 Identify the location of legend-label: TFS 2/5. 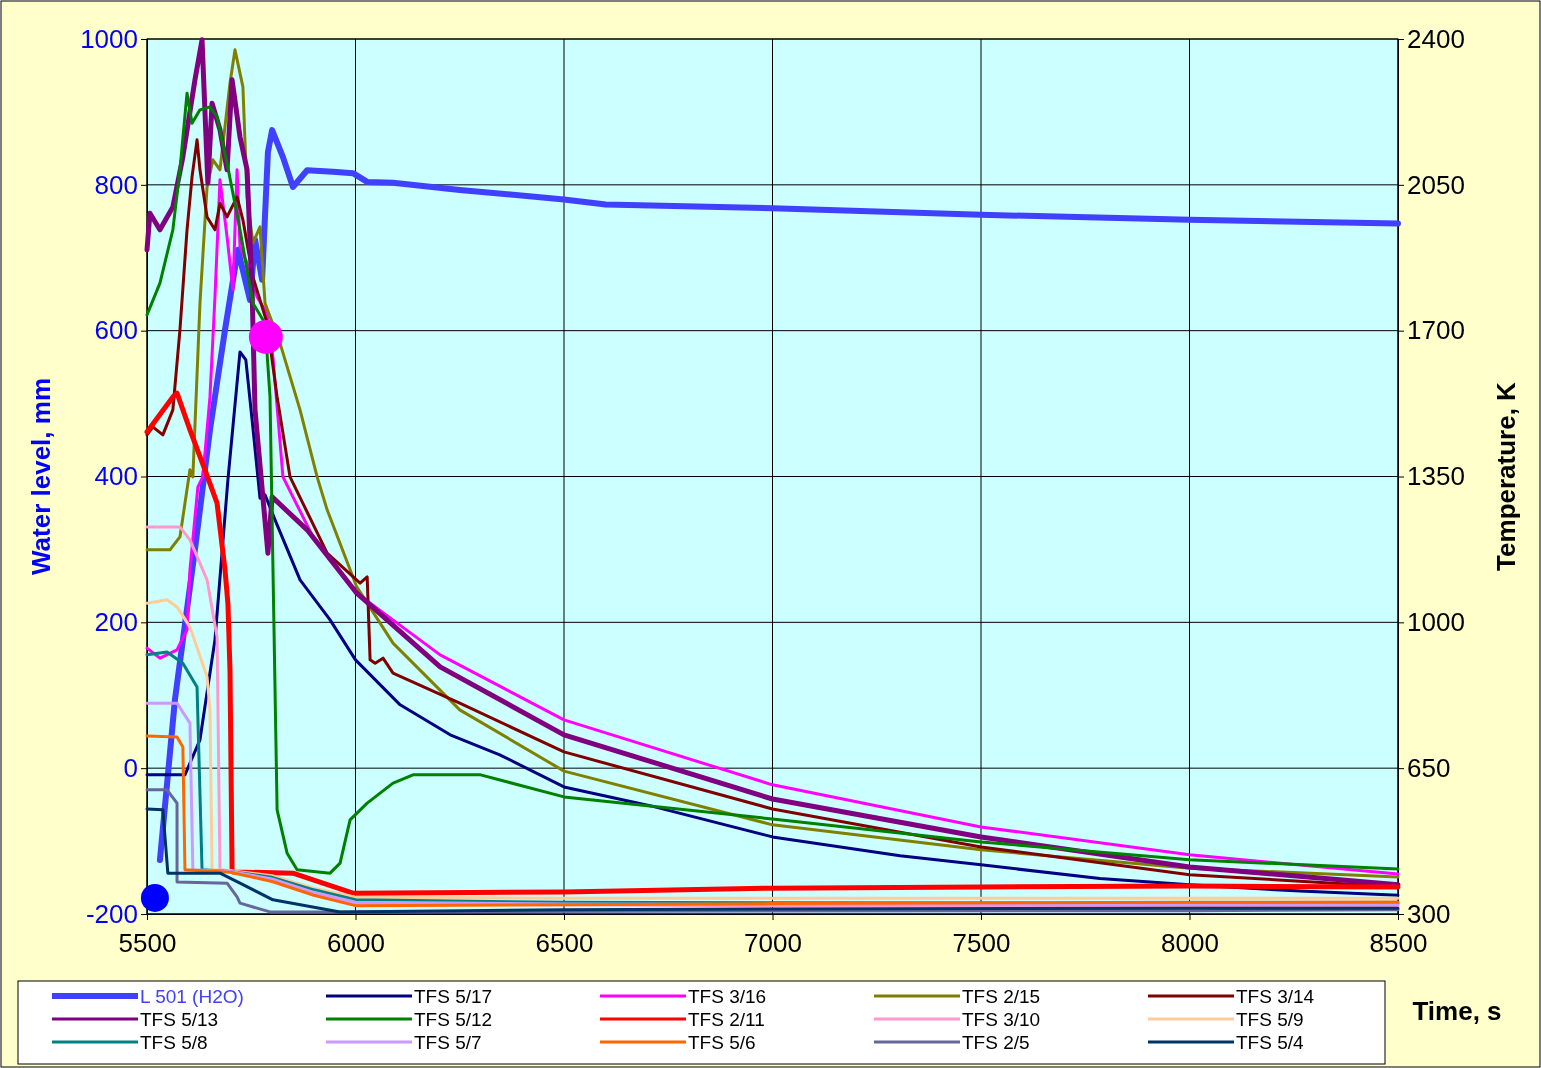
(996, 1042).